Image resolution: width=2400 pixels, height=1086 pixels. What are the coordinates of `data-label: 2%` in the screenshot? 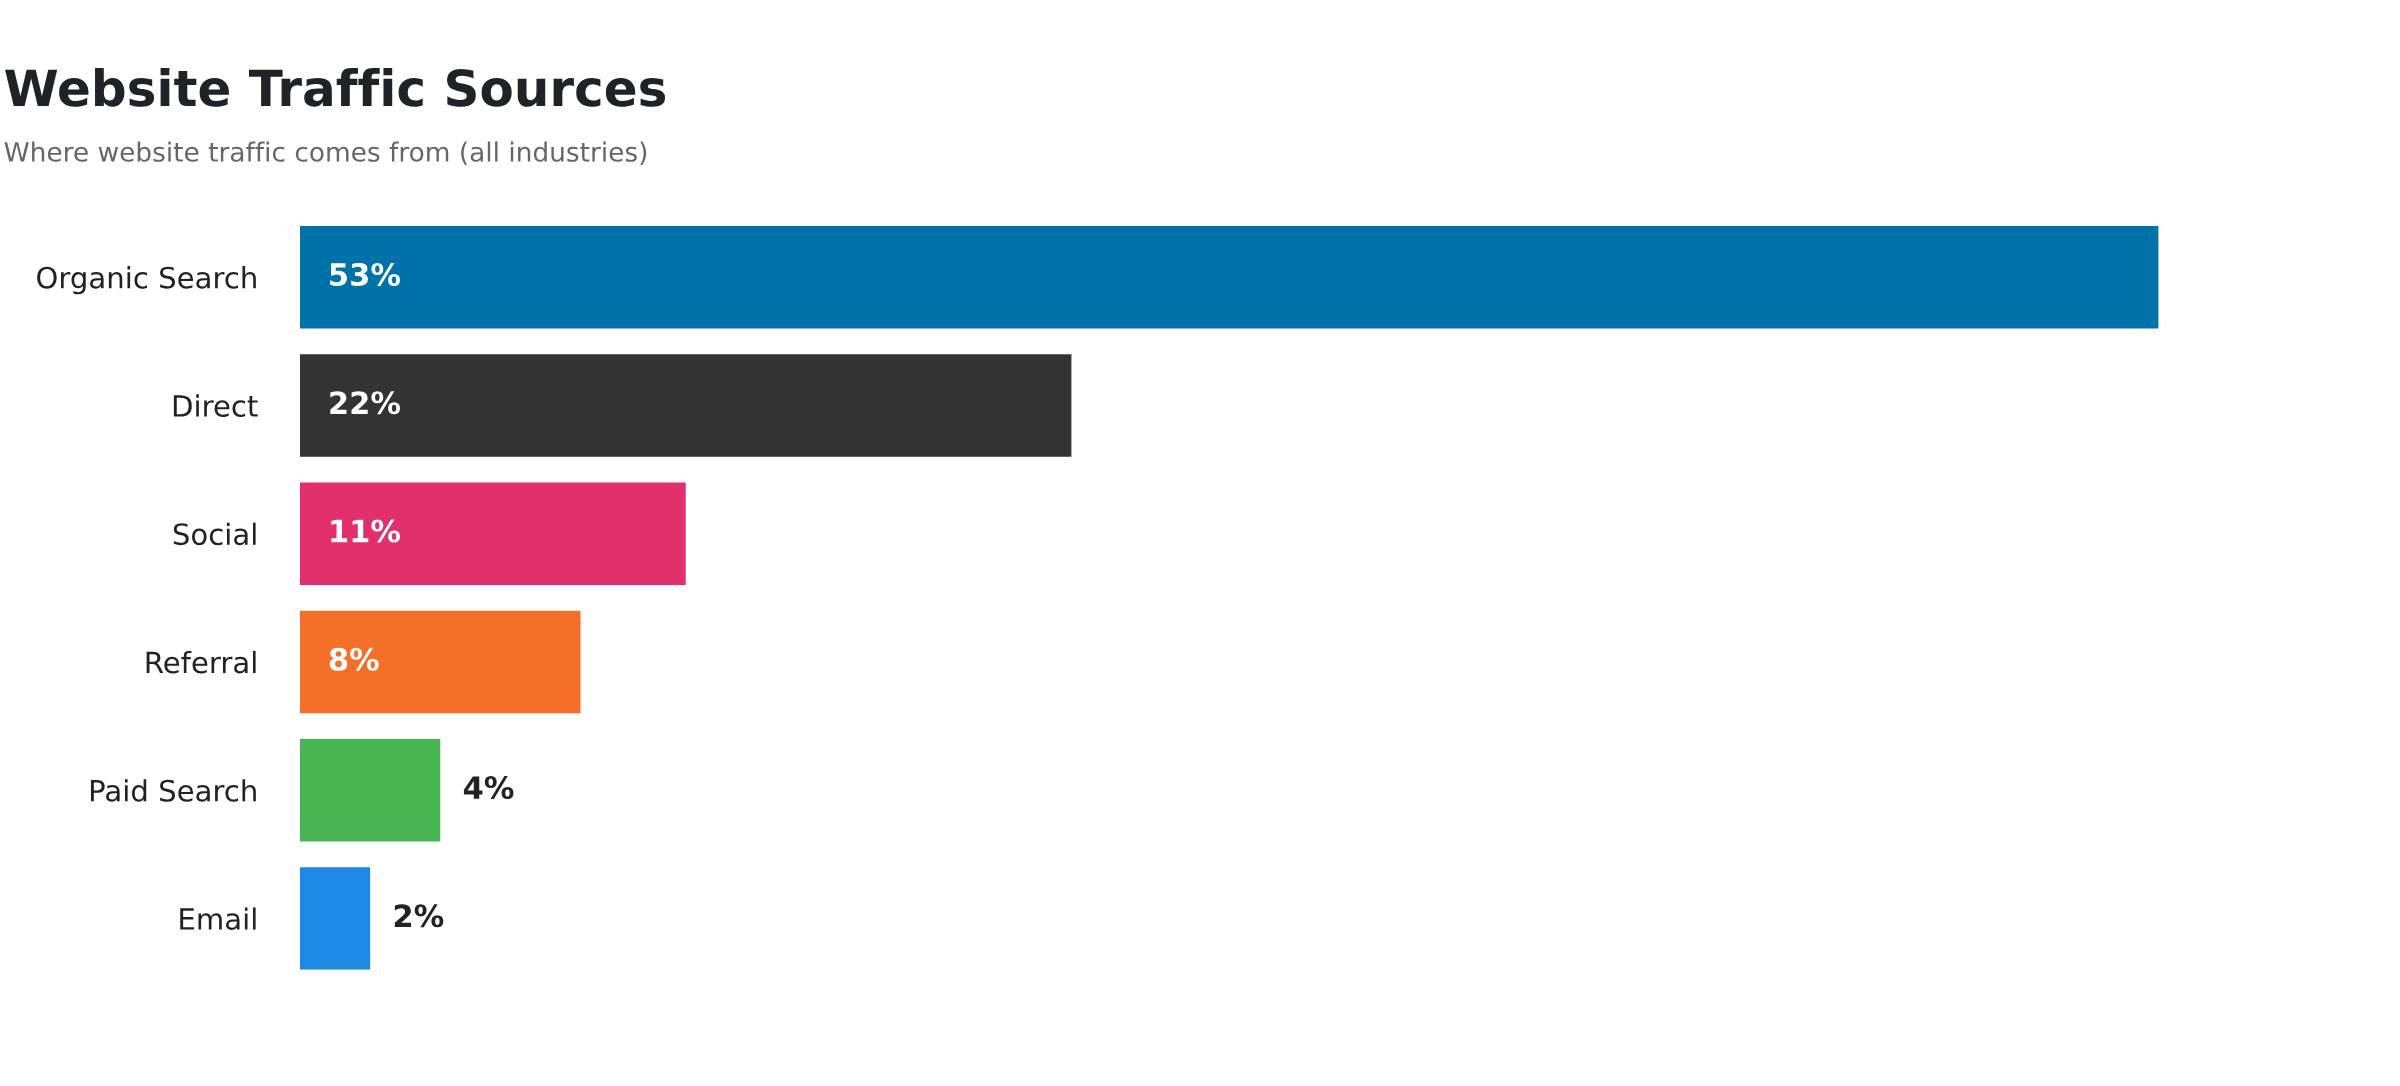 It's located at (419, 916).